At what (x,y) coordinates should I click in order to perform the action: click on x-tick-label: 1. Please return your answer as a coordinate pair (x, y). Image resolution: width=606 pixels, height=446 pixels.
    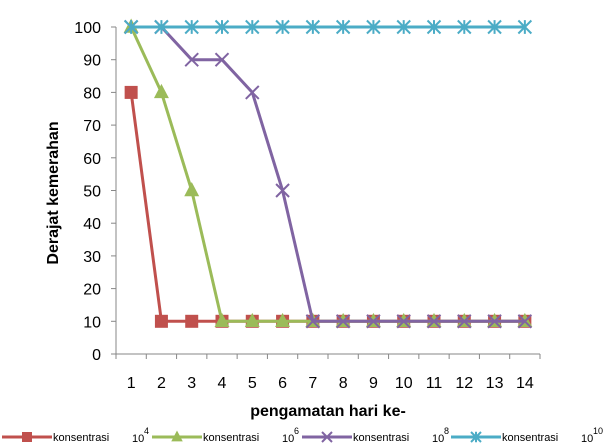
    Looking at the image, I should click on (131, 383).